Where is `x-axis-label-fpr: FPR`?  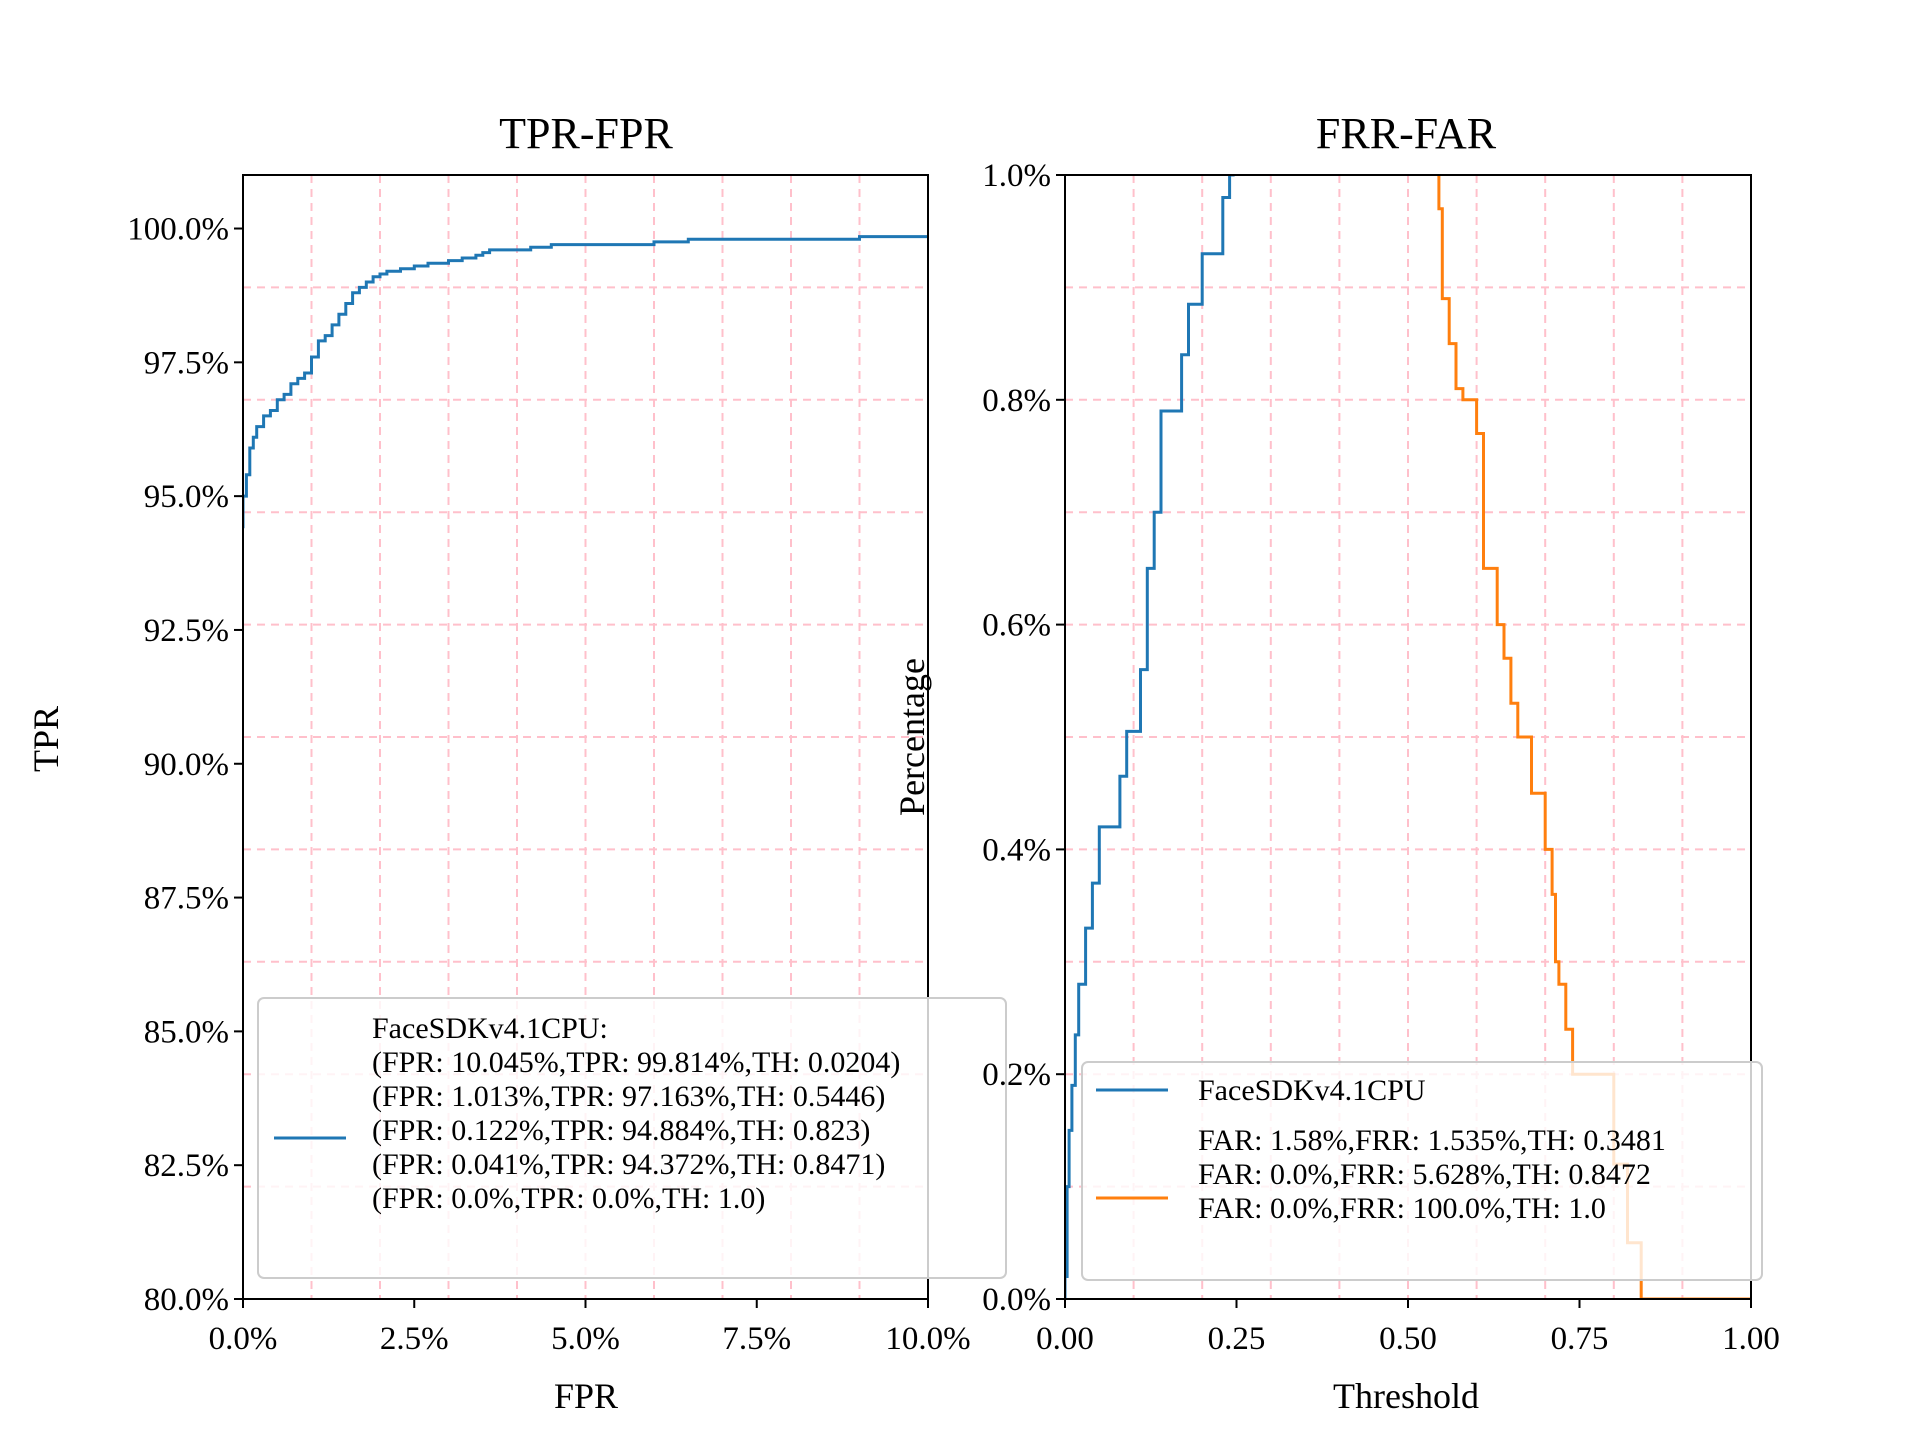
x-axis-label-fpr: FPR is located at coordinates (586, 1396).